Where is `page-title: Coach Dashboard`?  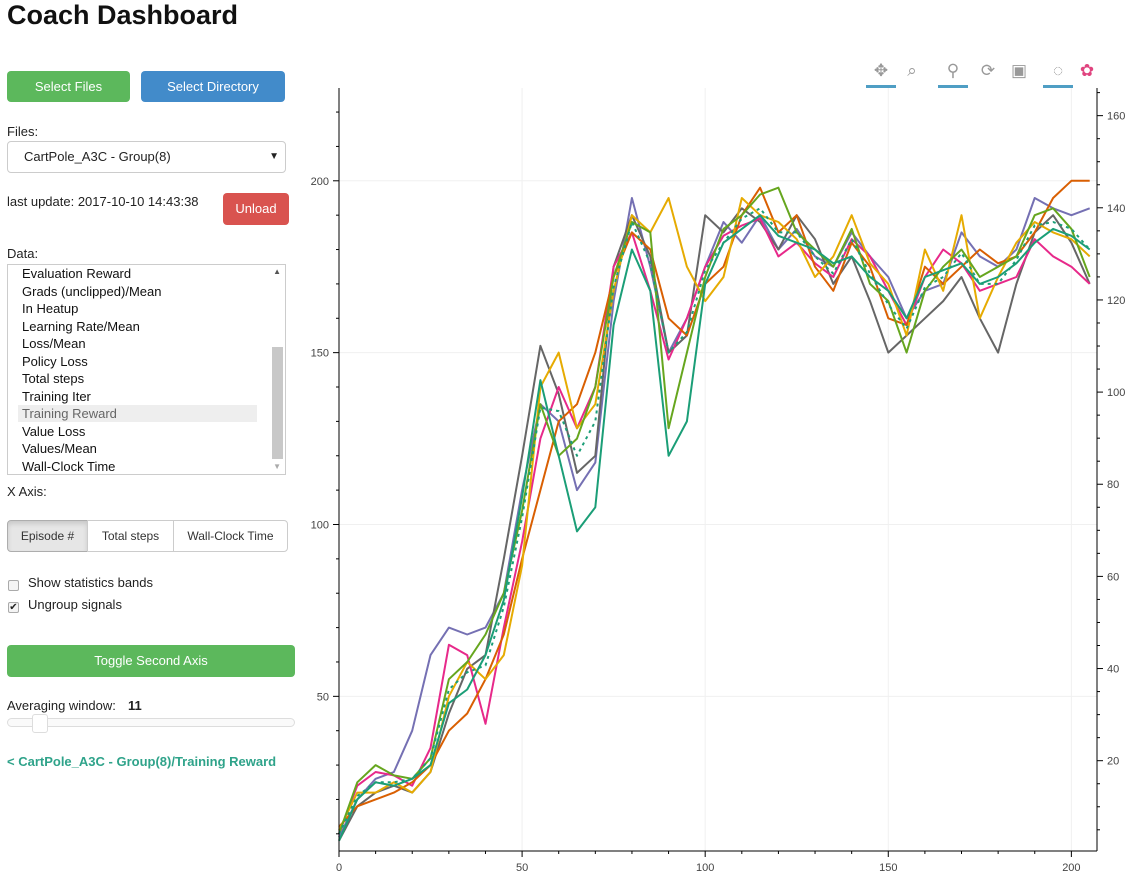 page-title: Coach Dashboard is located at coordinates (123, 15).